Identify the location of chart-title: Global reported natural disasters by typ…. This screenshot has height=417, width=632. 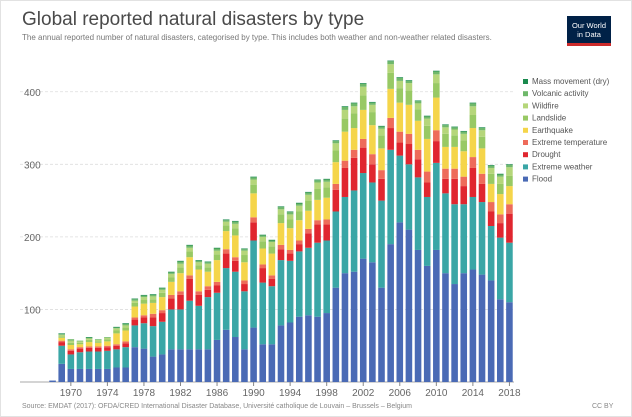
(193, 19).